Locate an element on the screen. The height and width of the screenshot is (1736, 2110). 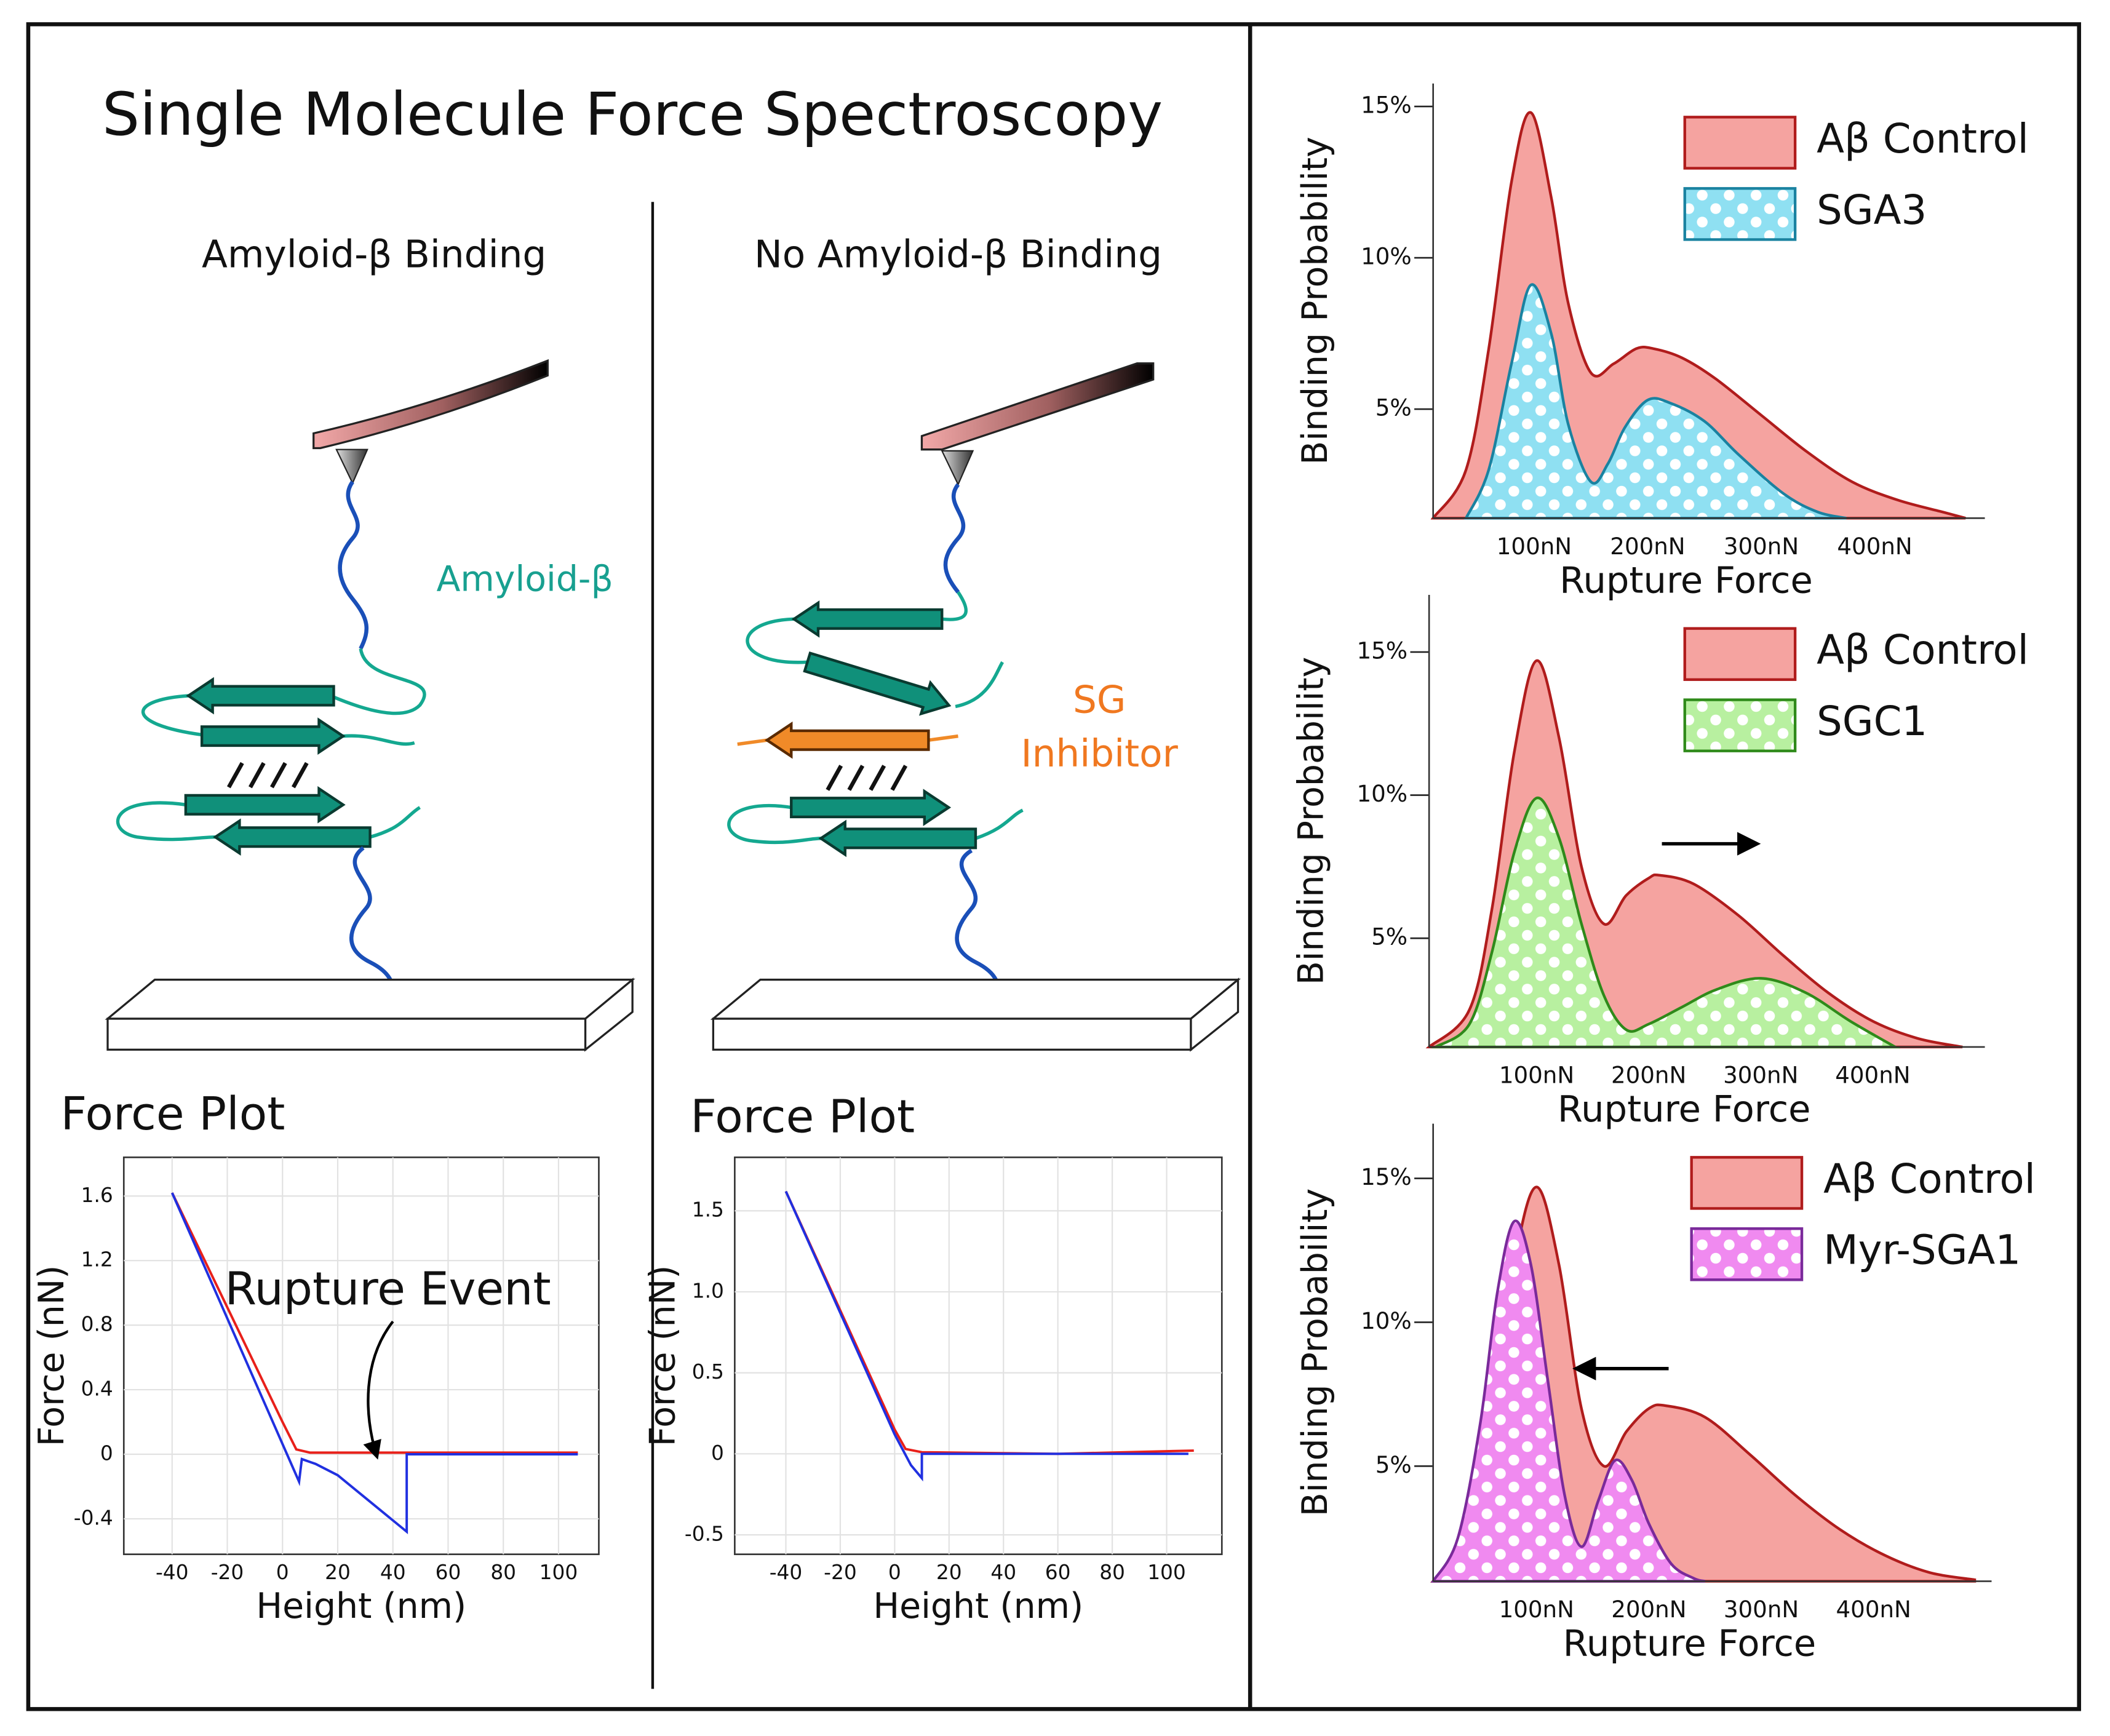
panel-heading: Amyloid-β Binding is located at coordinates (374, 254).